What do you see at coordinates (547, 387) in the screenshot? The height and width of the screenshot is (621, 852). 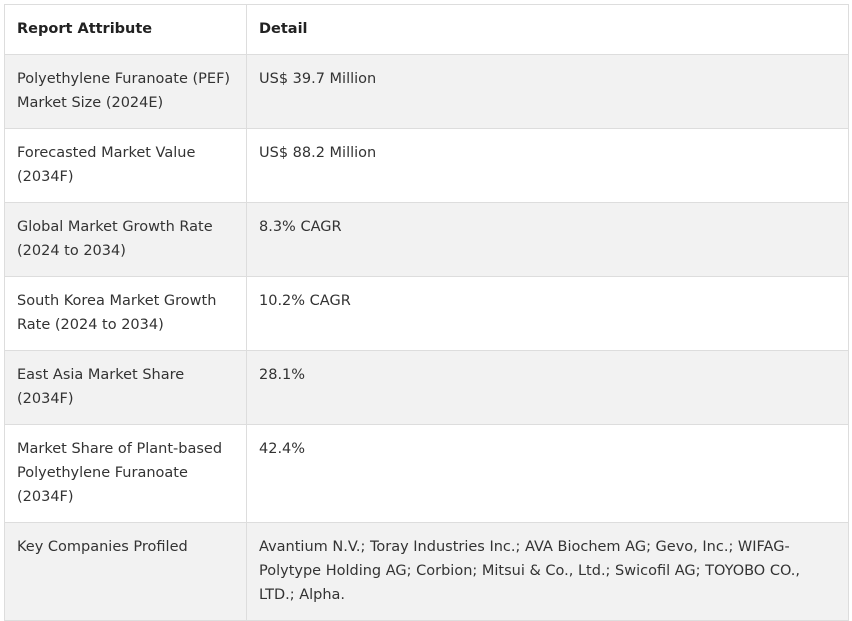 I see `detail-cell: 28.1%` at bounding box center [547, 387].